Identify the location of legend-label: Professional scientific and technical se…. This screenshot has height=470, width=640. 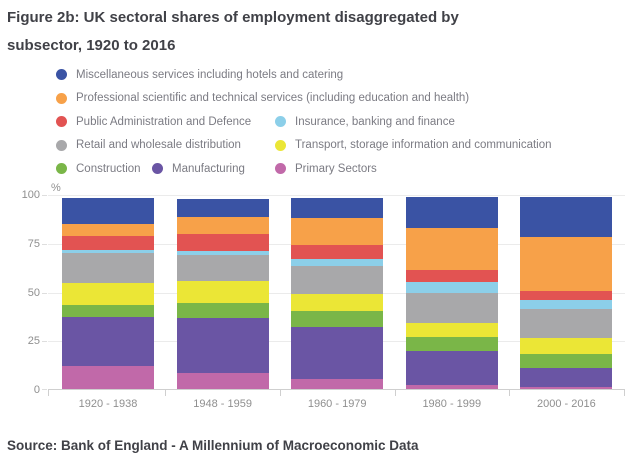
(273, 98).